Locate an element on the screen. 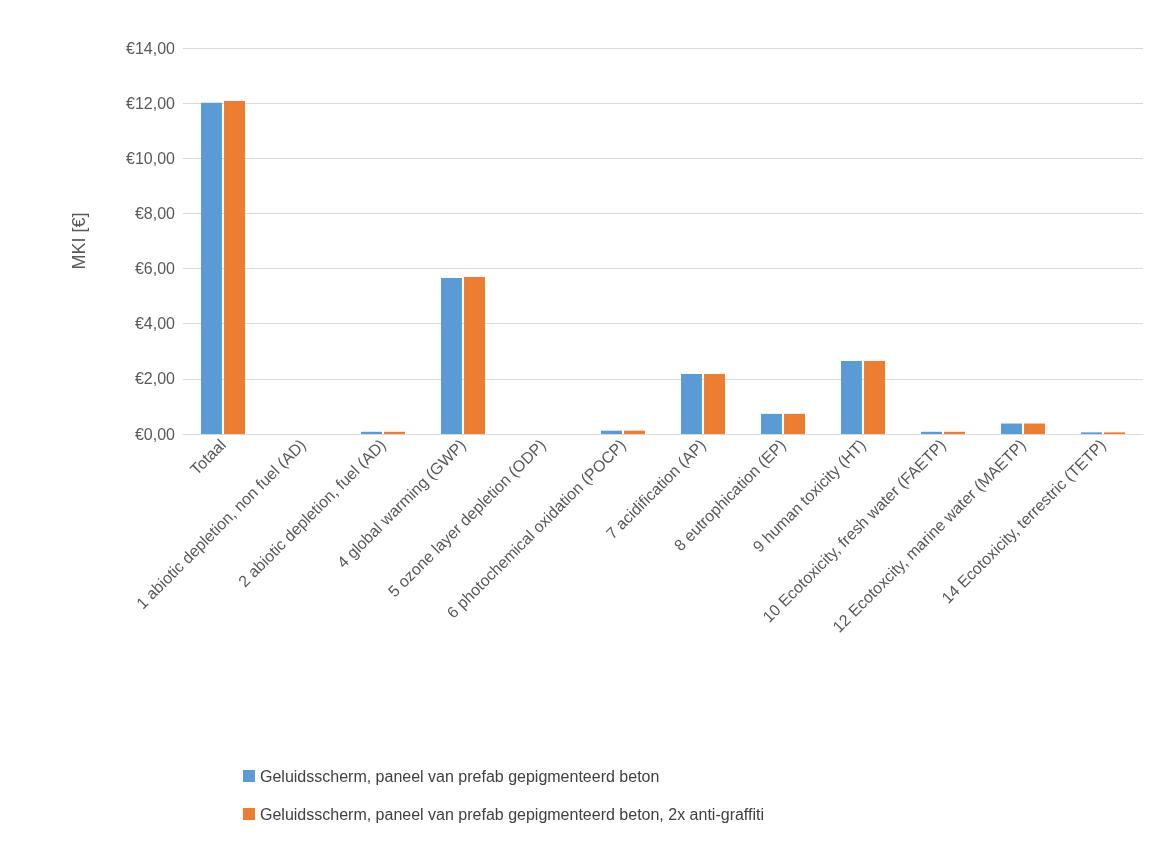 The image size is (1166, 845). y-tick-label: €4,00 is located at coordinates (155, 324).